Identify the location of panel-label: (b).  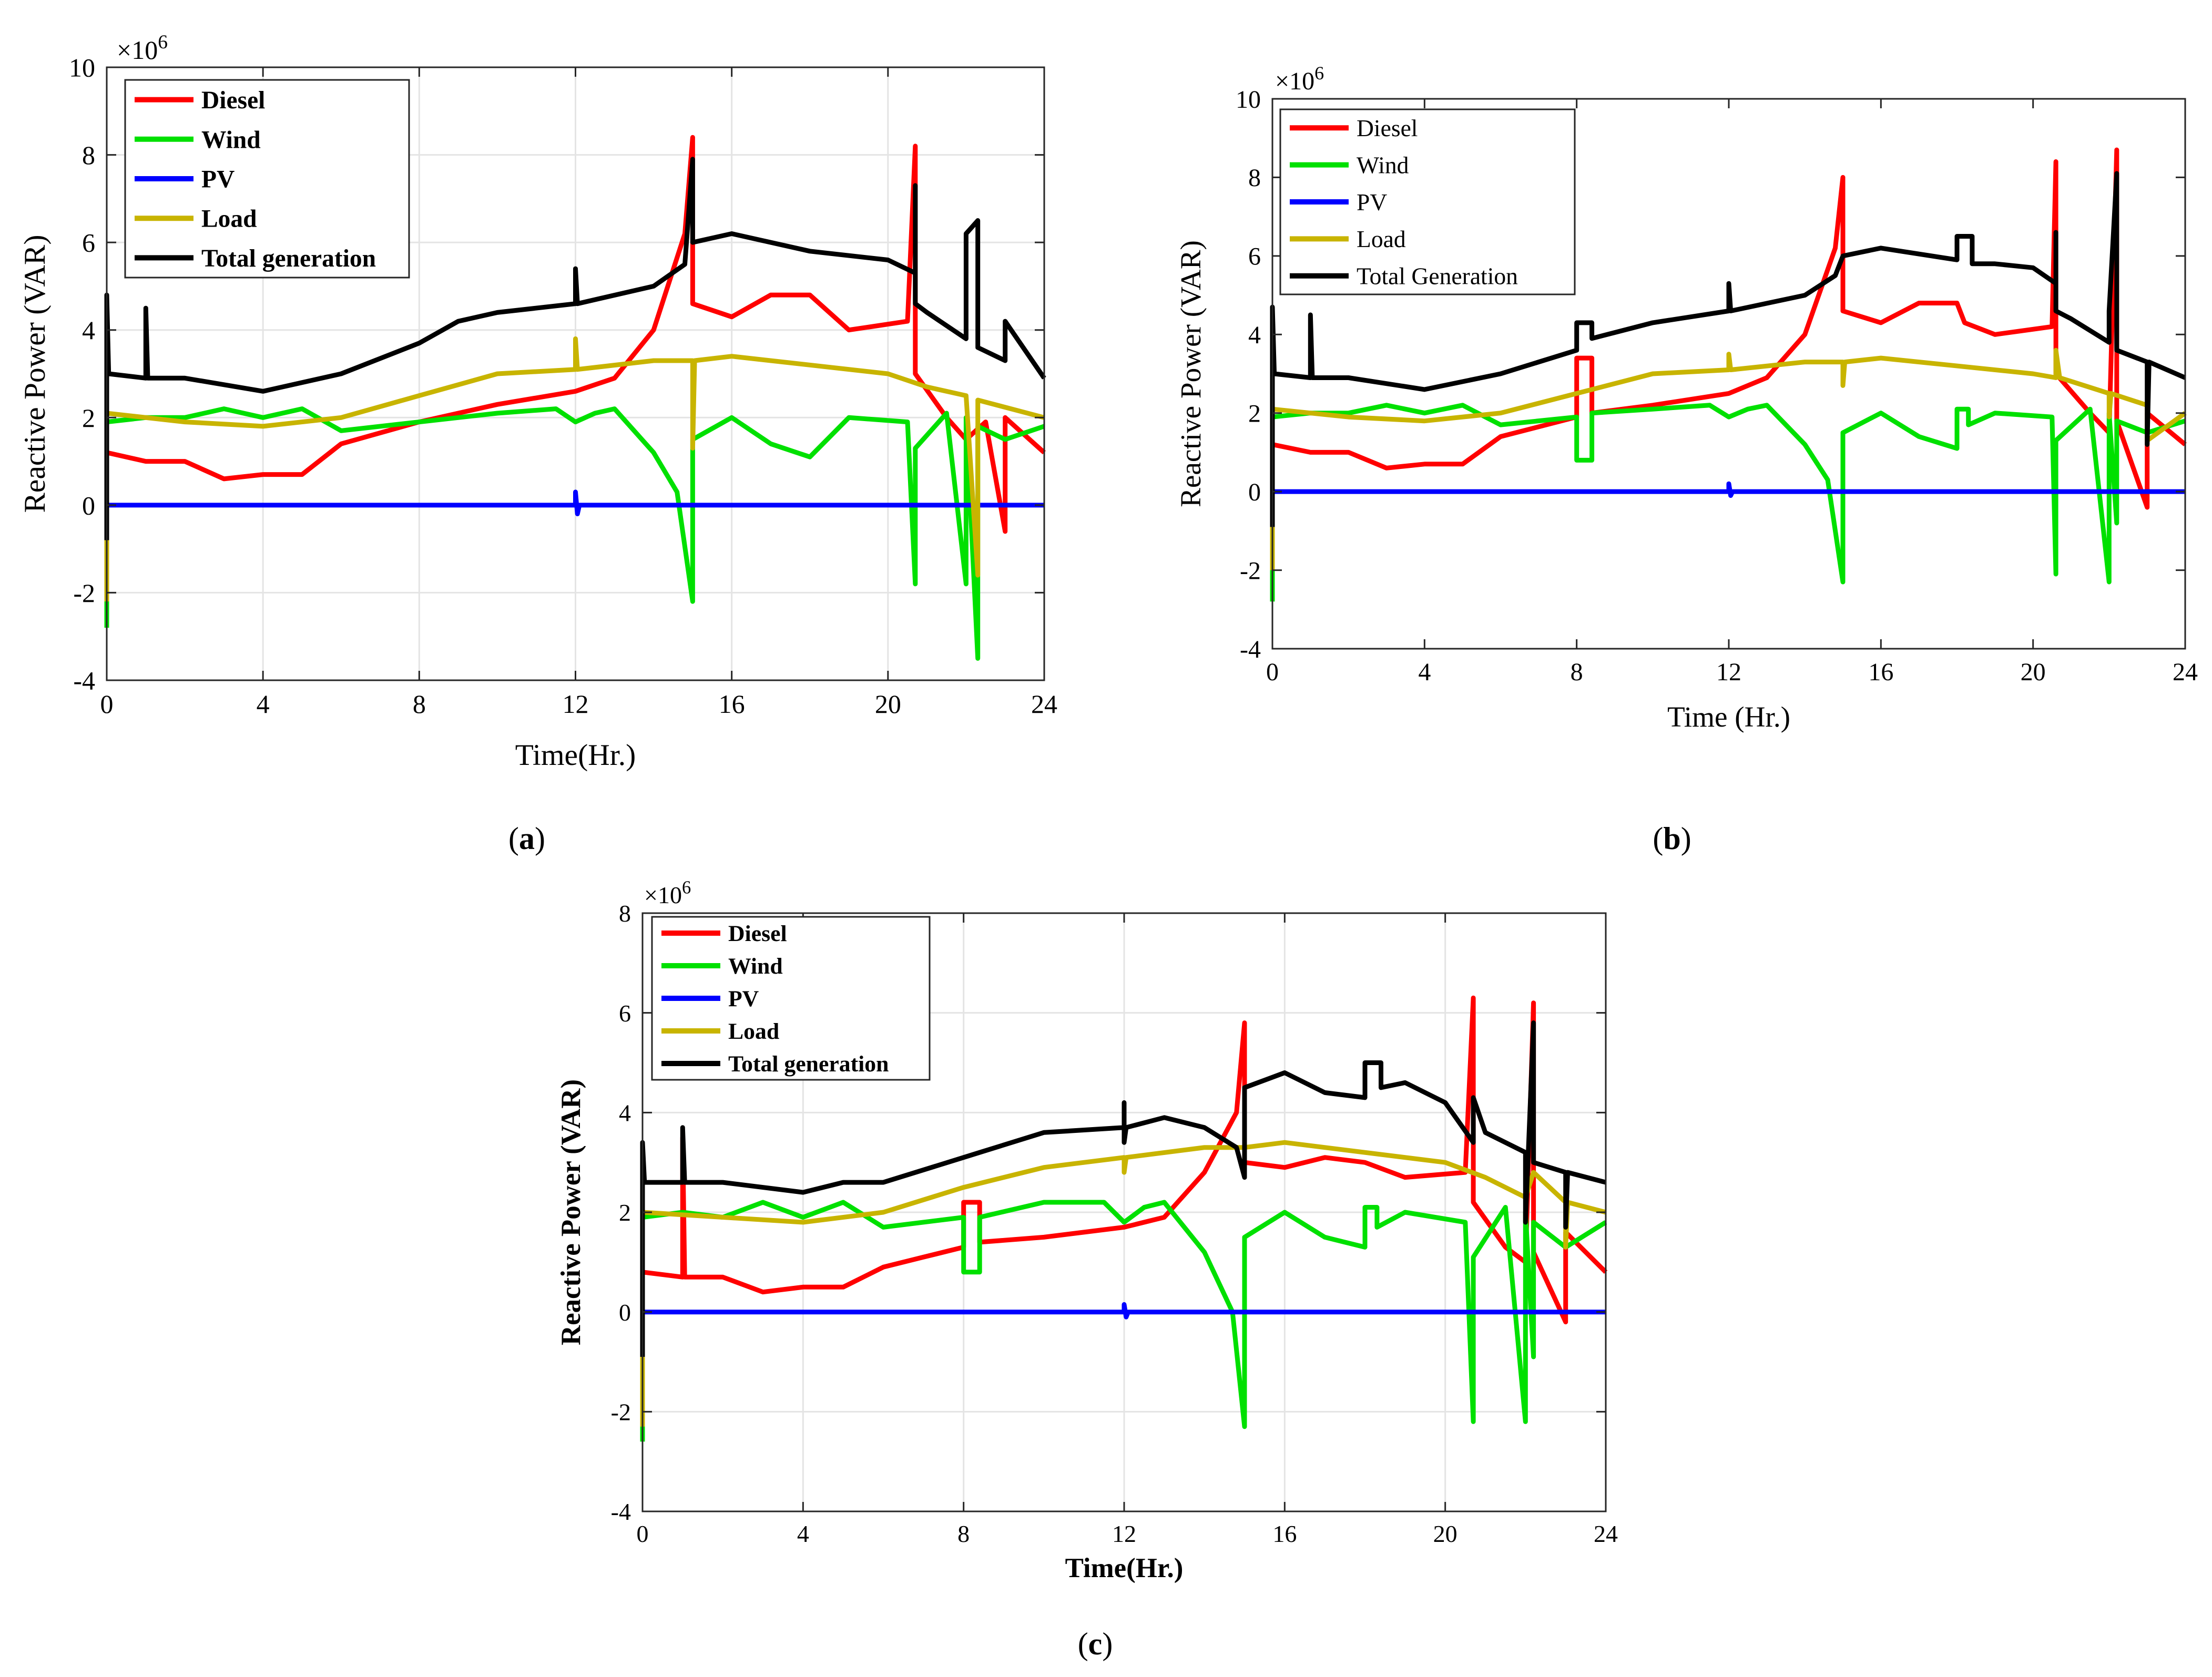
(1672, 838).